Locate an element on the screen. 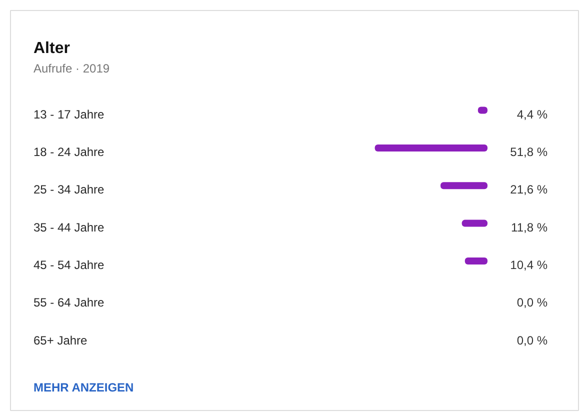 Image resolution: width=588 pixels, height=419 pixels. text: MEHR ANZEIGEN is located at coordinates (84, 387).